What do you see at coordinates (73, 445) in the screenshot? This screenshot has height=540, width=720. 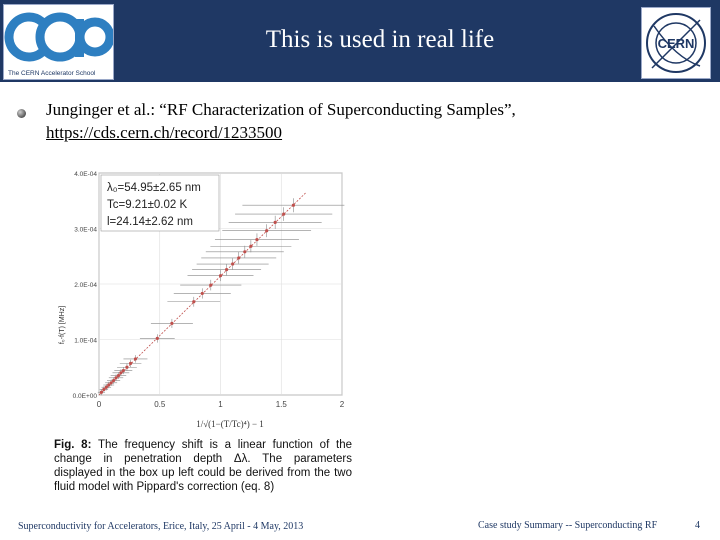 I see `caption-label: Fig. 8:` at bounding box center [73, 445].